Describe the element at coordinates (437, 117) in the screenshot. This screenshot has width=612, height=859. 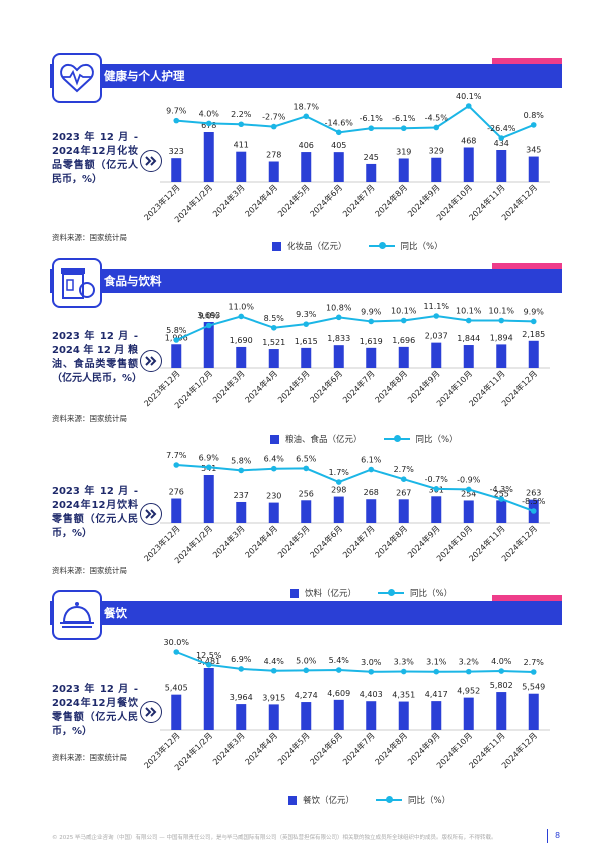
I see `yoy-value-label: -4.5%` at that location.